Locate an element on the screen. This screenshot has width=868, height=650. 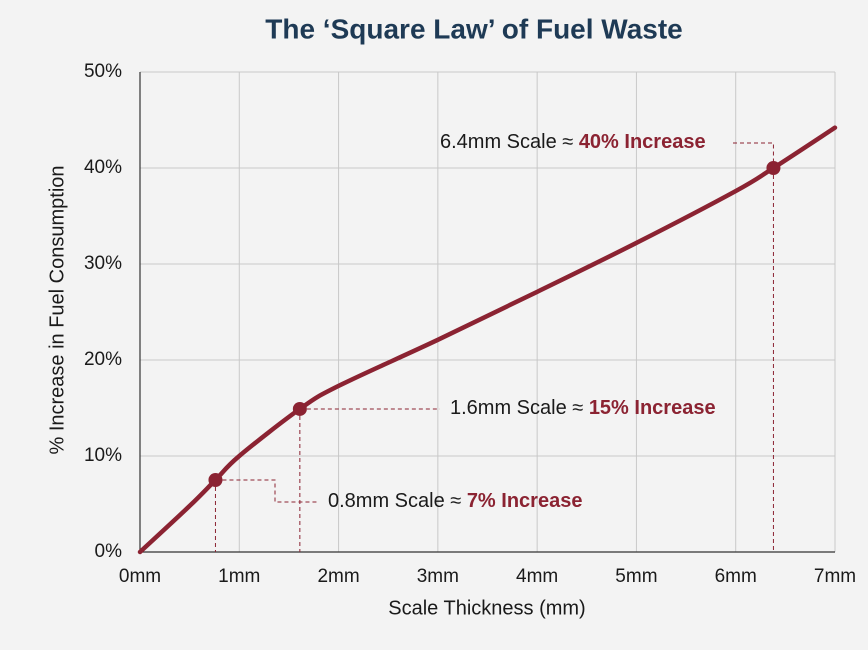
annotation: 0.8mm Scale ≈ 7% Increase is located at coordinates (455, 501).